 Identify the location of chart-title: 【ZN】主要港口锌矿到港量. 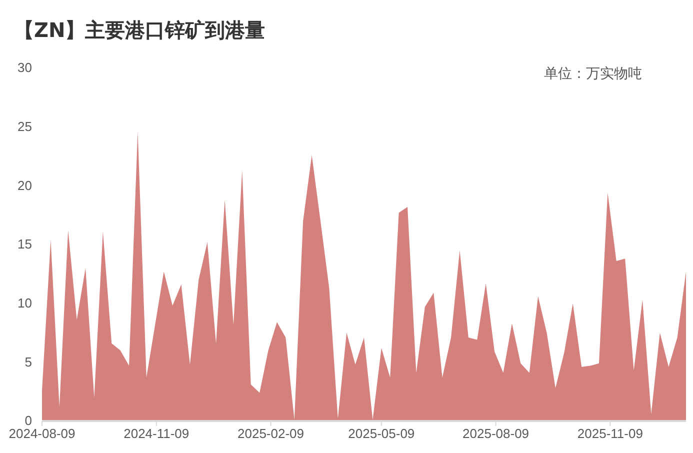
(140, 30).